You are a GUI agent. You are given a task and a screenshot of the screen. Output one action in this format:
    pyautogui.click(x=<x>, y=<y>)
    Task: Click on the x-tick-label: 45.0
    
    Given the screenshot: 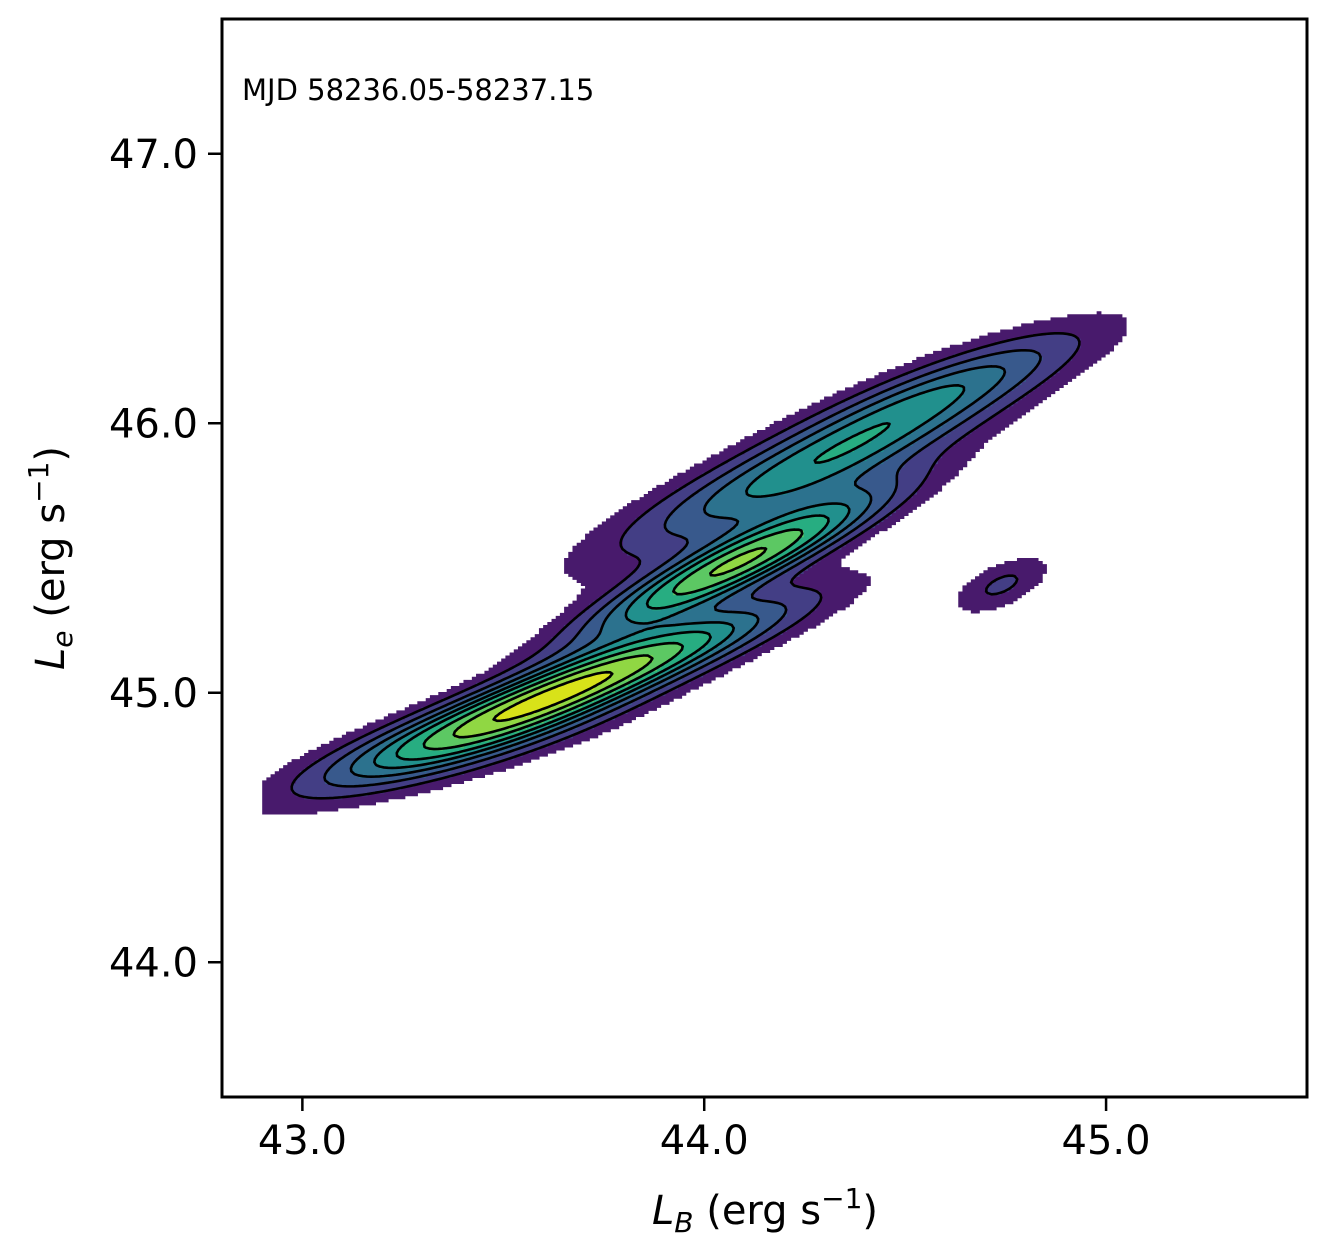 What is the action you would take?
    pyautogui.click(x=1106, y=1141)
    